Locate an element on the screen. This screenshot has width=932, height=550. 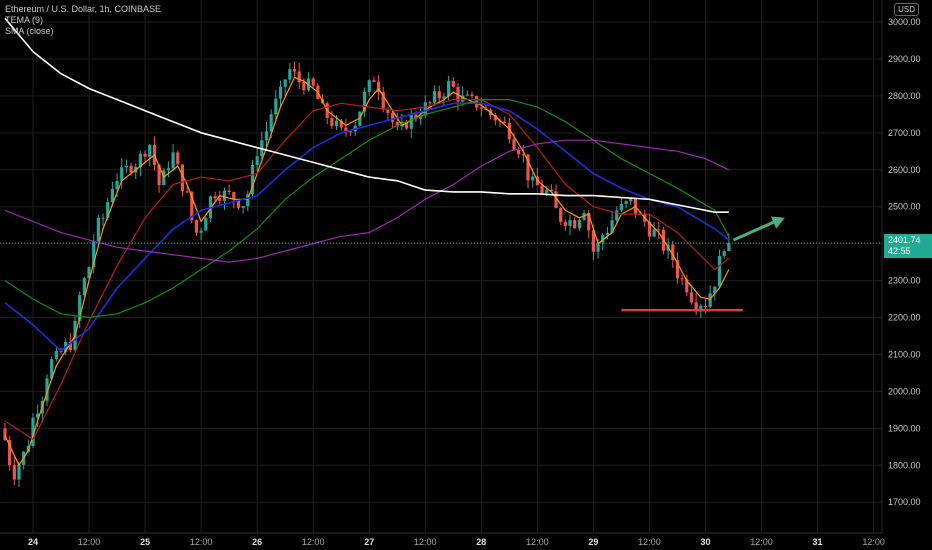
trend-arrow-shaft is located at coordinates (755, 230).